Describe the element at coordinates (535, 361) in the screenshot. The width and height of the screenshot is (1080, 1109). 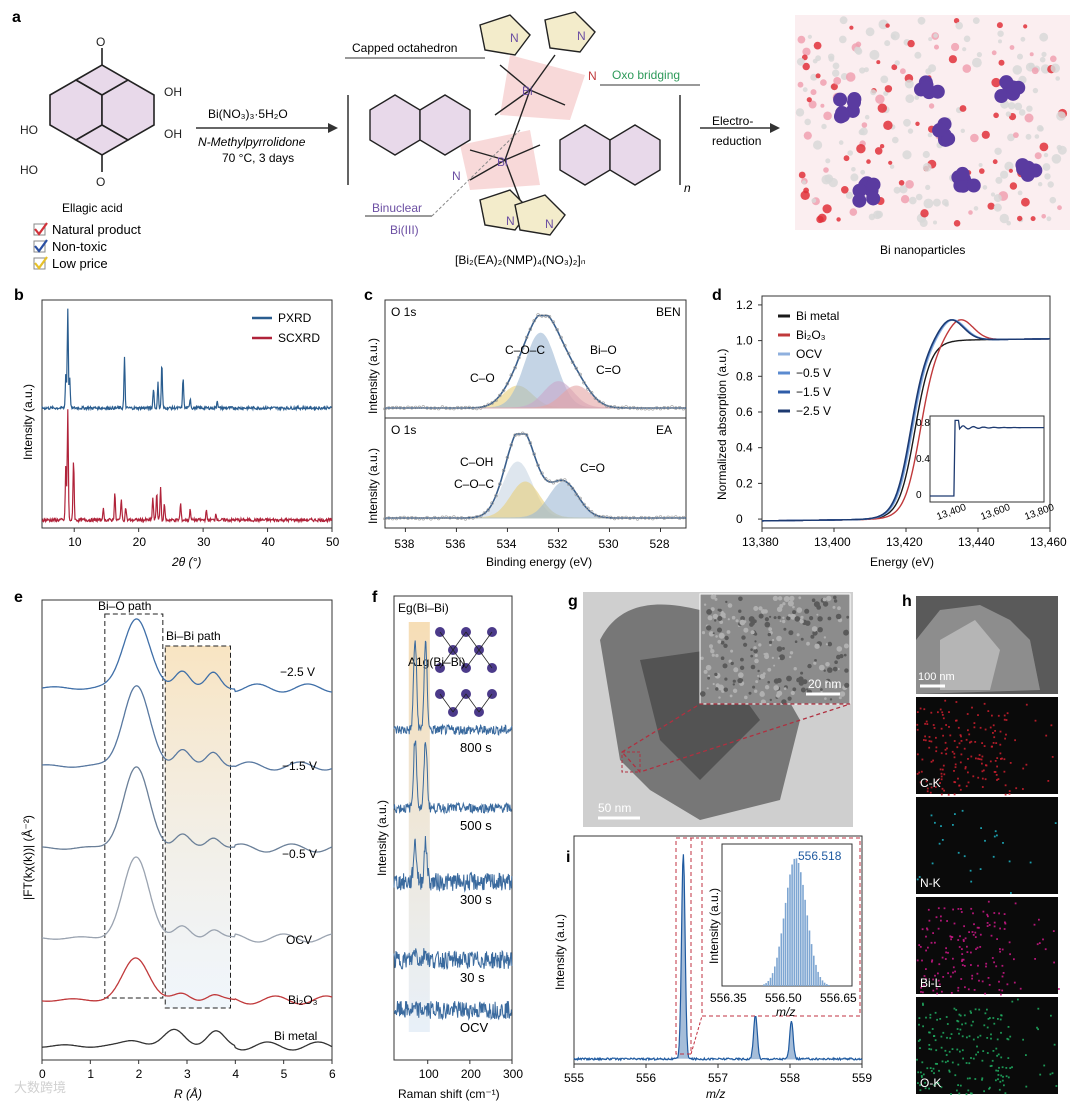
I see `xps-envelope` at that location.